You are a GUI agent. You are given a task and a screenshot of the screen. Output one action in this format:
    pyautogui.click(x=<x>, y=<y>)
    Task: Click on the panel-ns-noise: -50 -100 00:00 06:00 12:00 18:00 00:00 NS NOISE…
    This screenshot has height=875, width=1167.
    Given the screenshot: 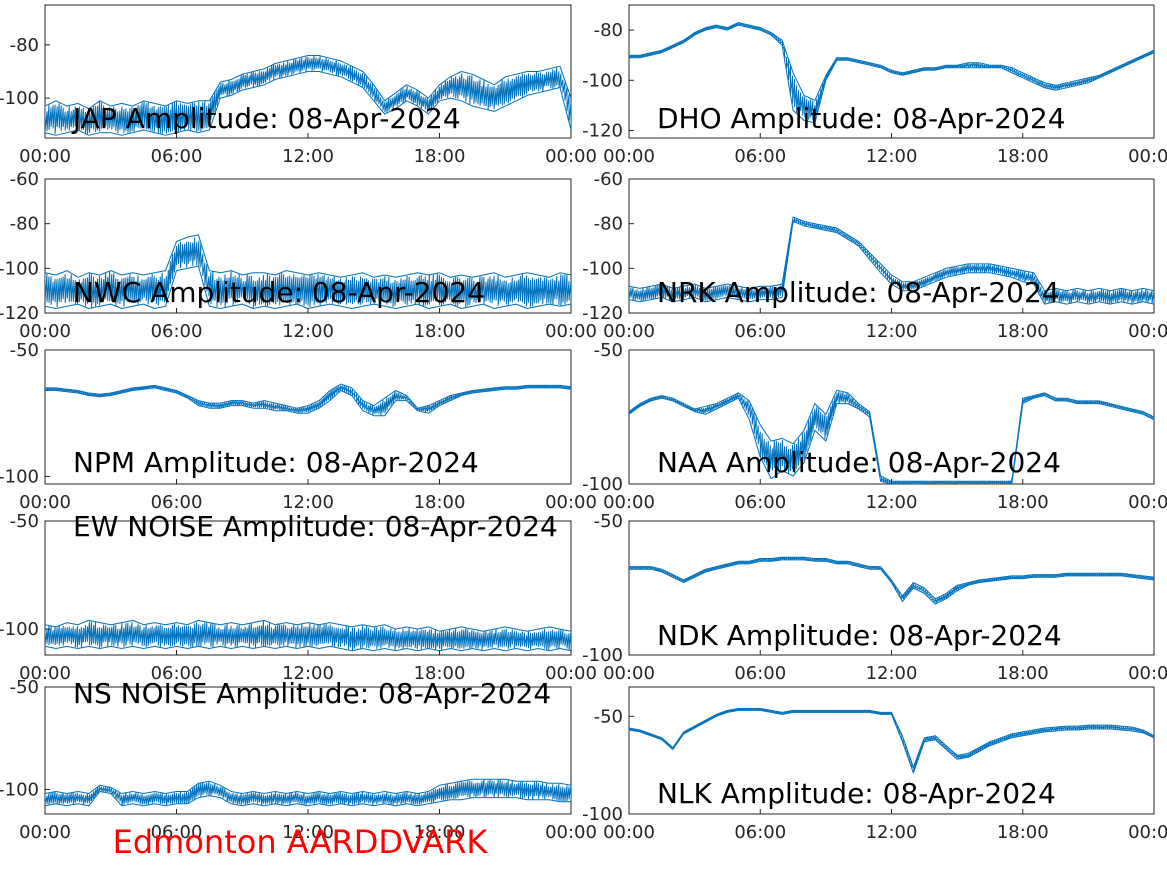 What is the action you would take?
    pyautogui.click(x=298, y=760)
    